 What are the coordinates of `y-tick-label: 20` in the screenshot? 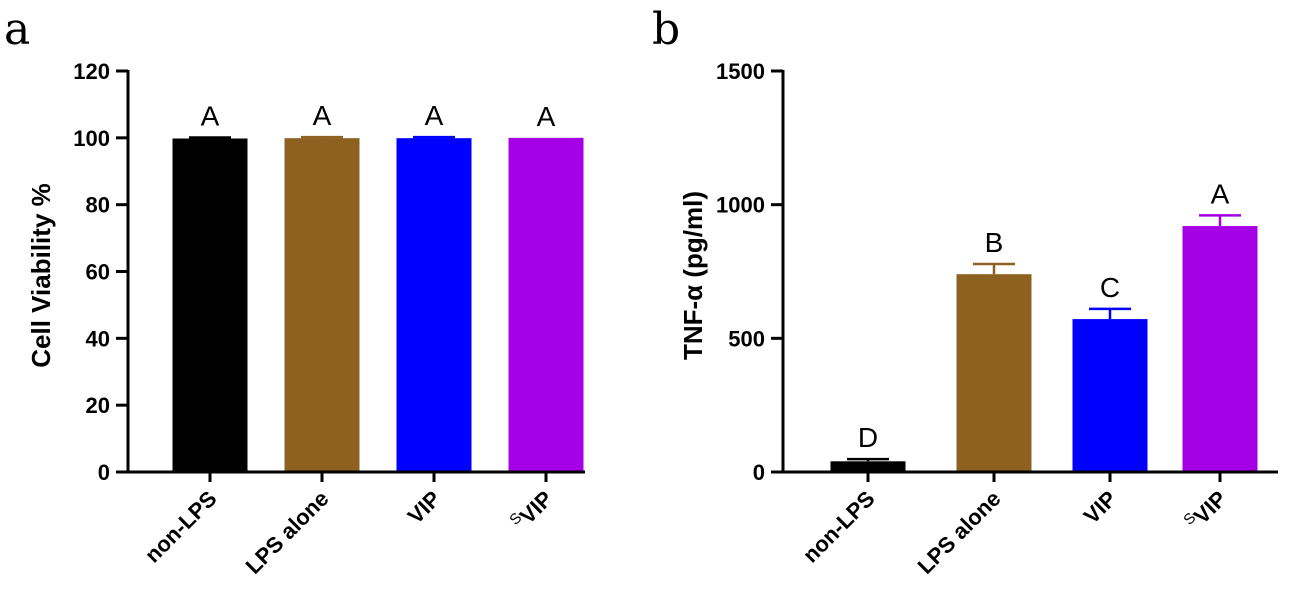 It's located at (98, 405).